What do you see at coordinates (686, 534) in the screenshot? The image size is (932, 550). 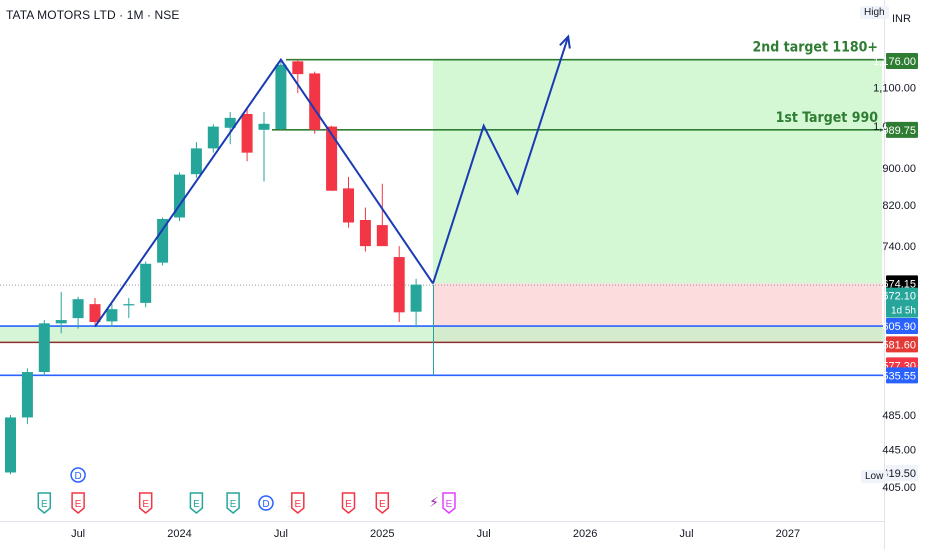 I see `x-tick-6: Jul` at bounding box center [686, 534].